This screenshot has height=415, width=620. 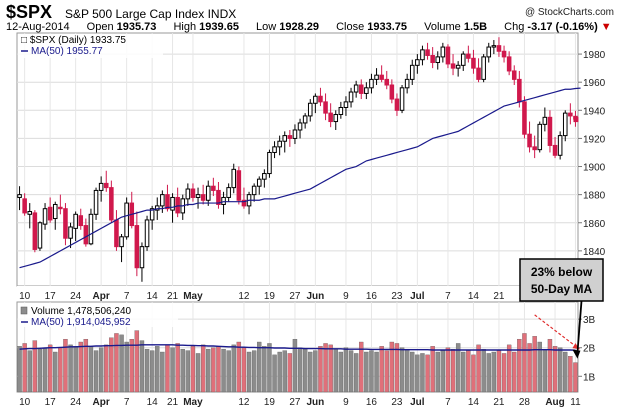 What do you see at coordinates (295, 296) in the screenshot?
I see `price-x-tick-label: 27` at bounding box center [295, 296].